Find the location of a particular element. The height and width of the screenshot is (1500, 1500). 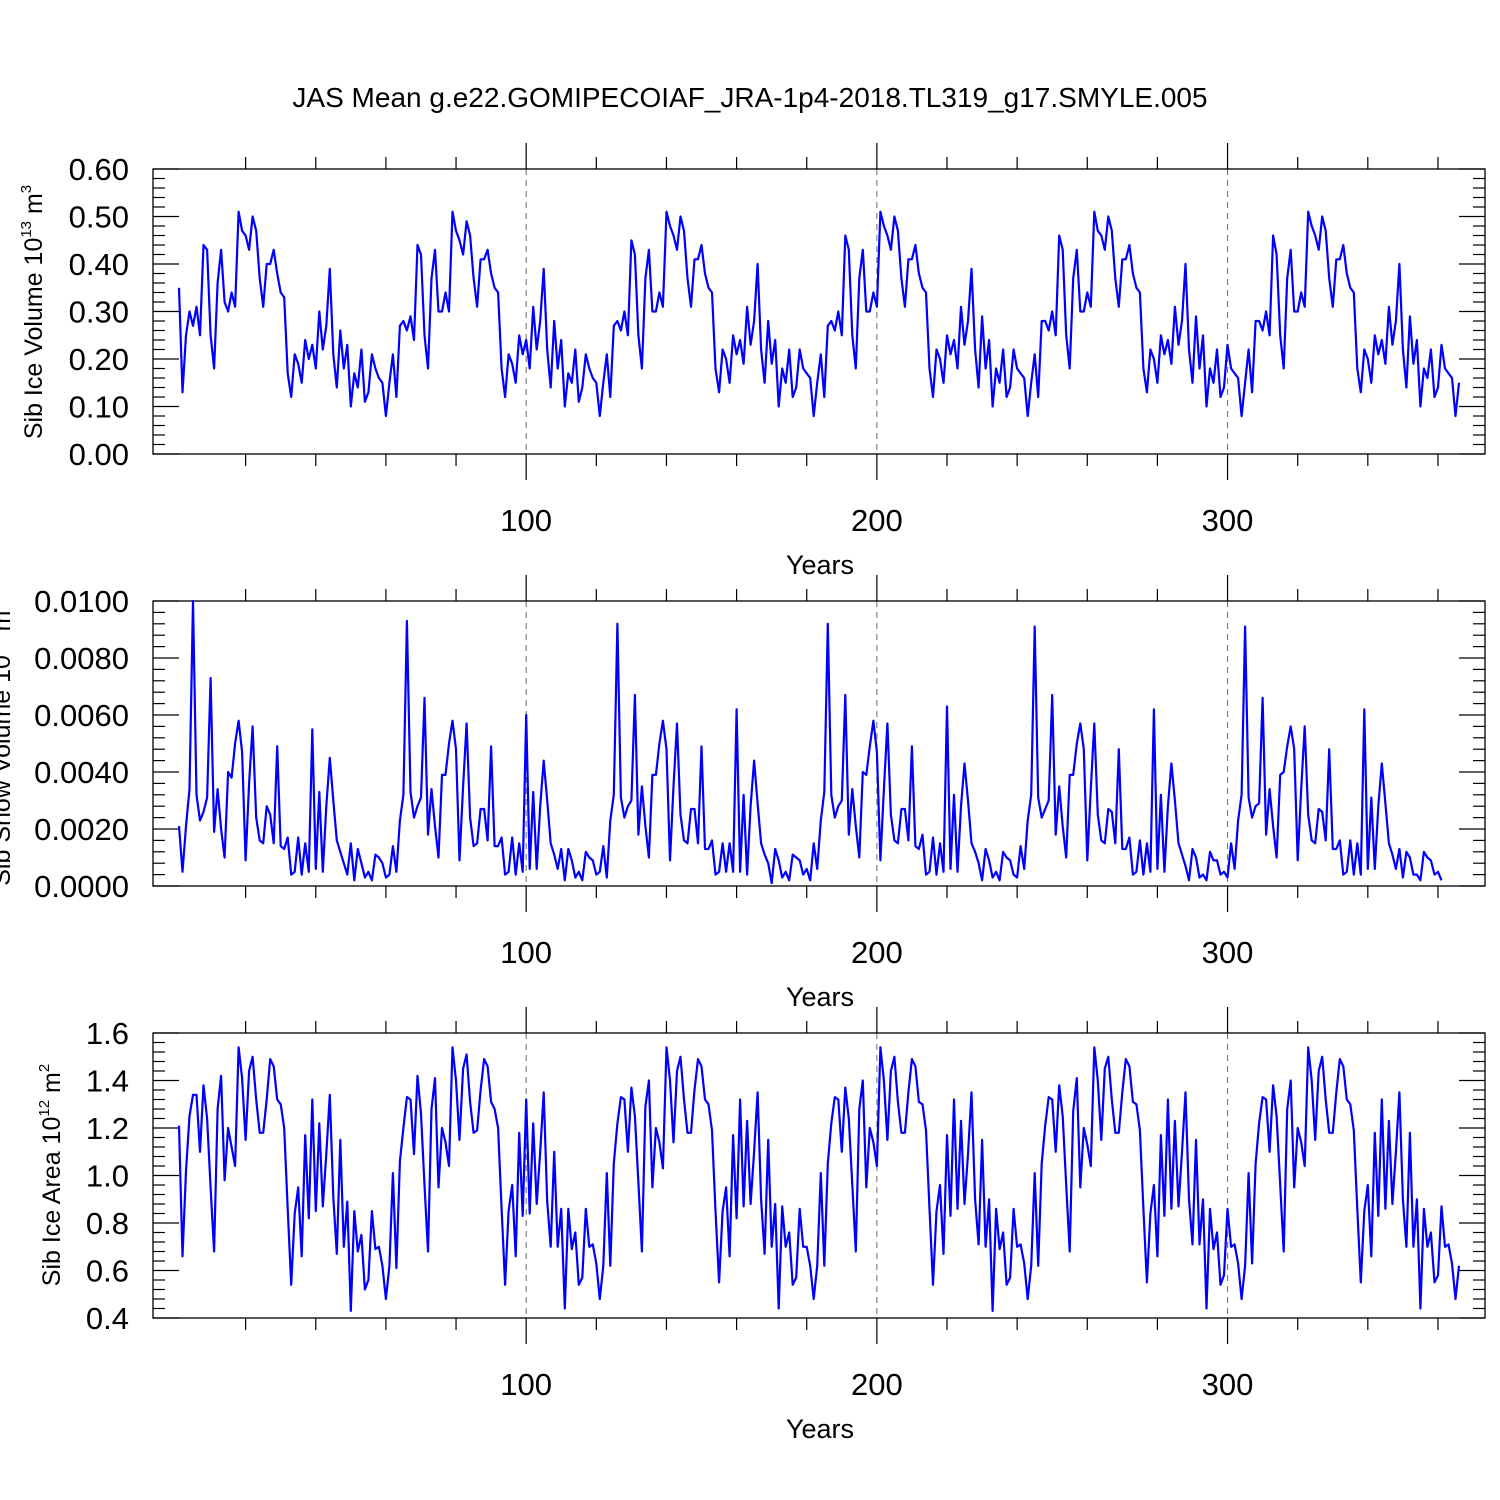

sib-ice-volume-y-tick-label: 0.40 is located at coordinates (99, 264).